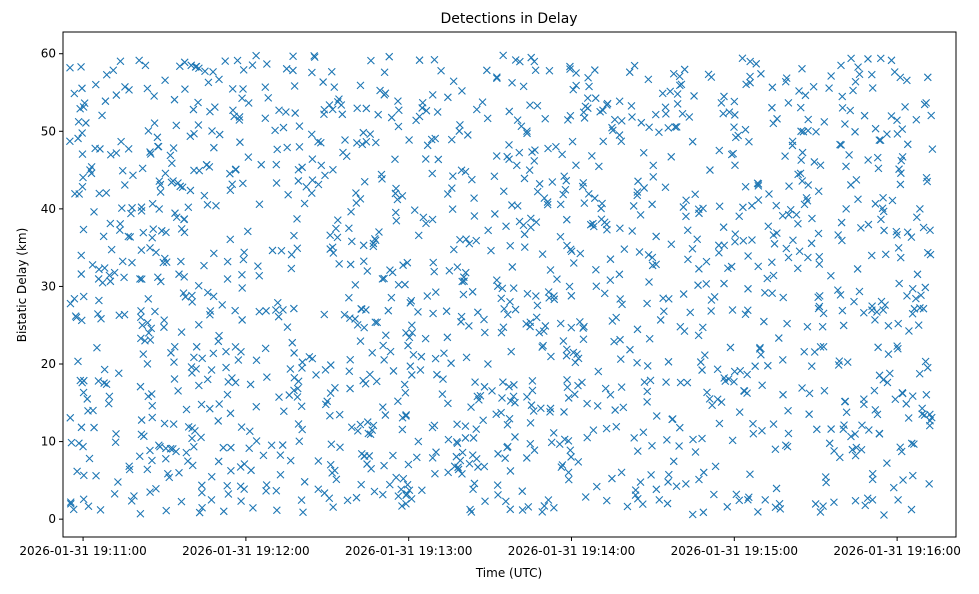 The width and height of the screenshot is (979, 594). What do you see at coordinates (48, 131) in the screenshot?
I see `y-tick-label: 50` at bounding box center [48, 131].